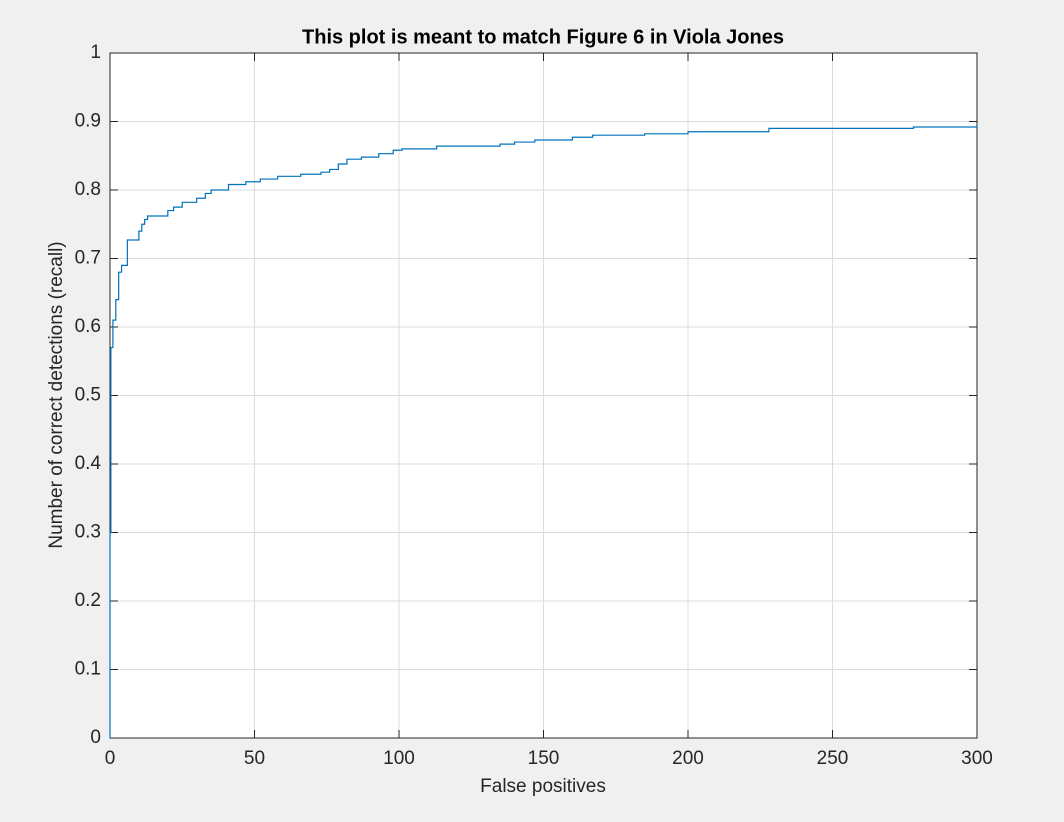 This screenshot has width=1064, height=822. Describe the element at coordinates (88, 326) in the screenshot. I see `y-tick-label: 0.6` at that location.